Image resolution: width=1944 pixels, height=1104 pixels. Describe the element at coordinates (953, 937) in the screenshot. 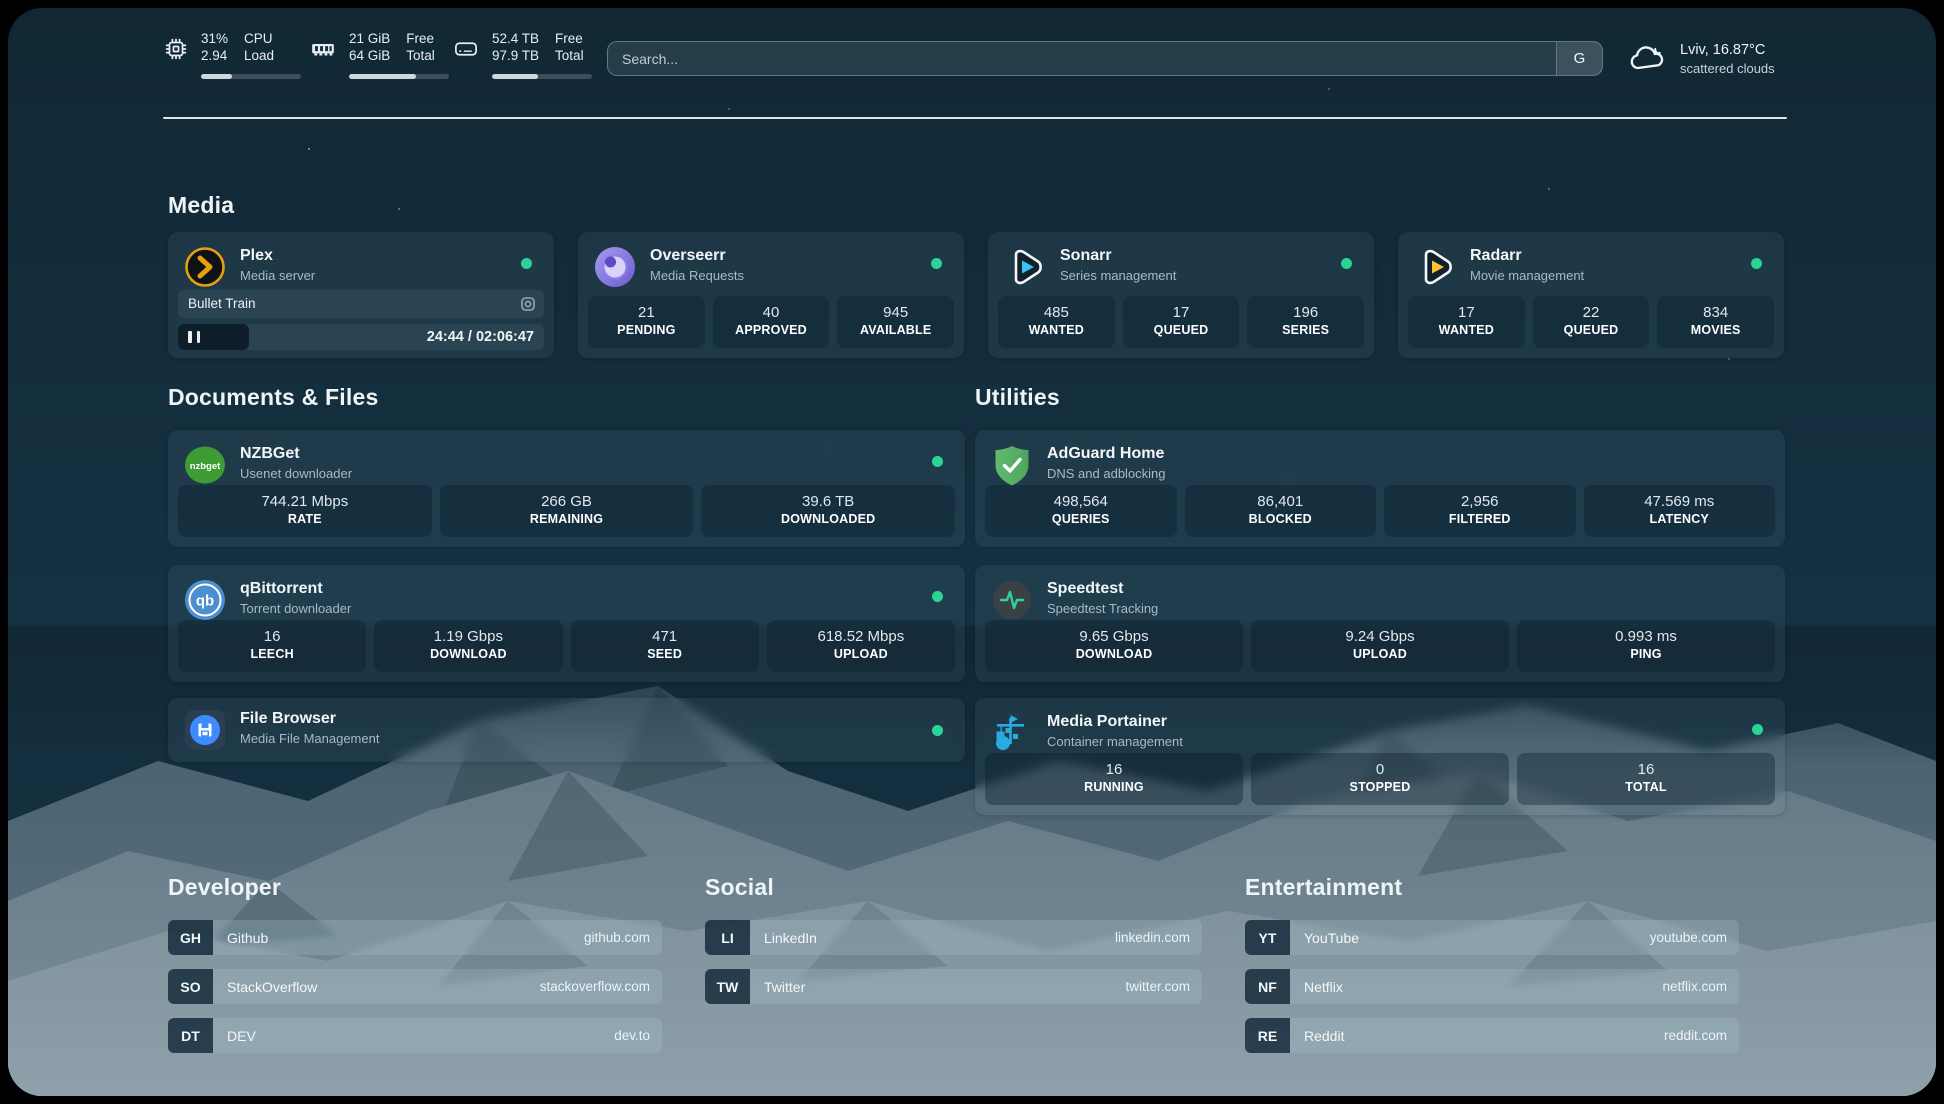

I see `bookmark-linkedin: LI LinkedIn linkedin.com` at that location.